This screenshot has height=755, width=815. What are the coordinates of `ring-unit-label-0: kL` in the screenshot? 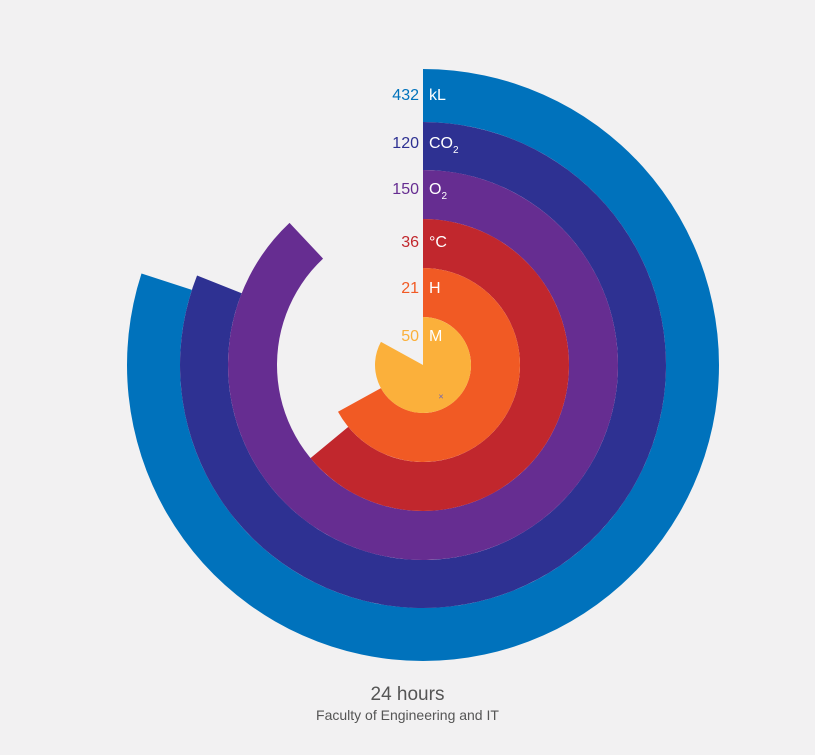 It's located at (437, 95).